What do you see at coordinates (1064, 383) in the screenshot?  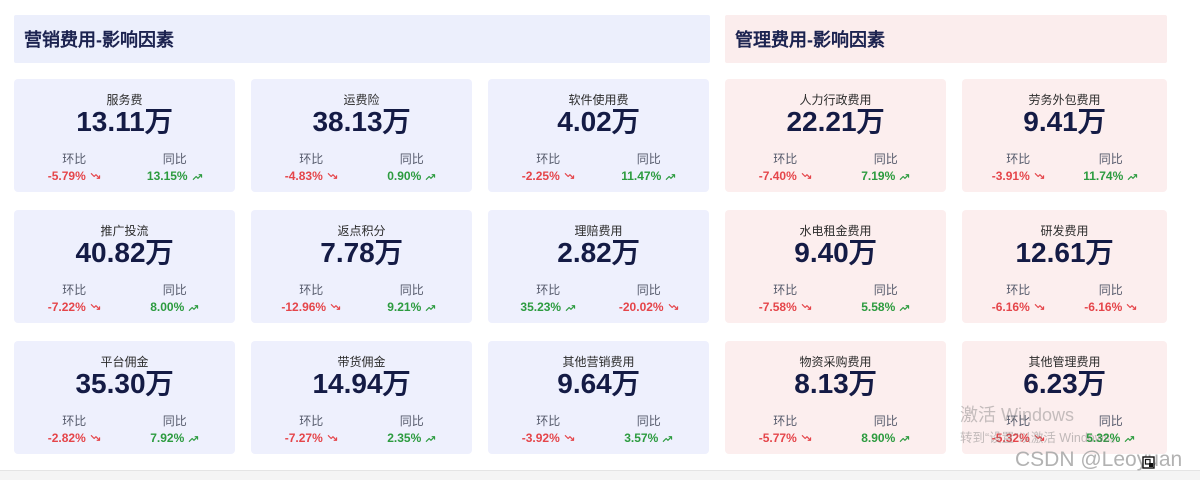 I see `metric-value: 6.23万` at bounding box center [1064, 383].